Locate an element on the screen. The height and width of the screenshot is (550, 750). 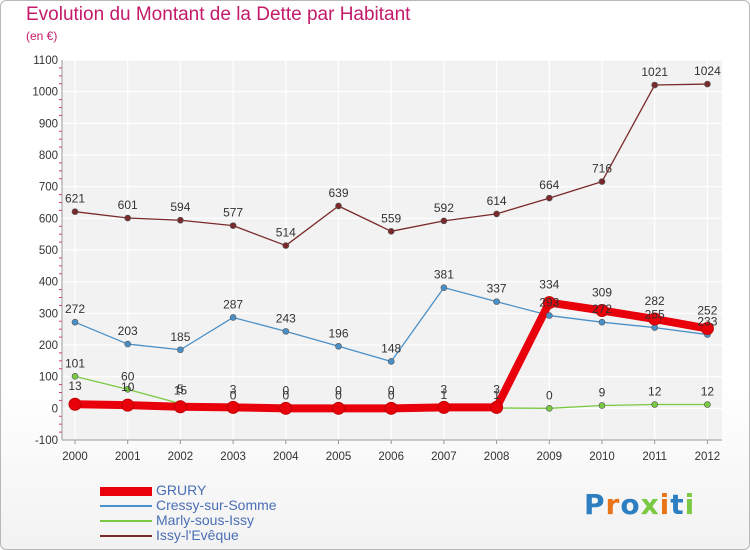
y-tick-label: 600 is located at coordinates (48, 219).